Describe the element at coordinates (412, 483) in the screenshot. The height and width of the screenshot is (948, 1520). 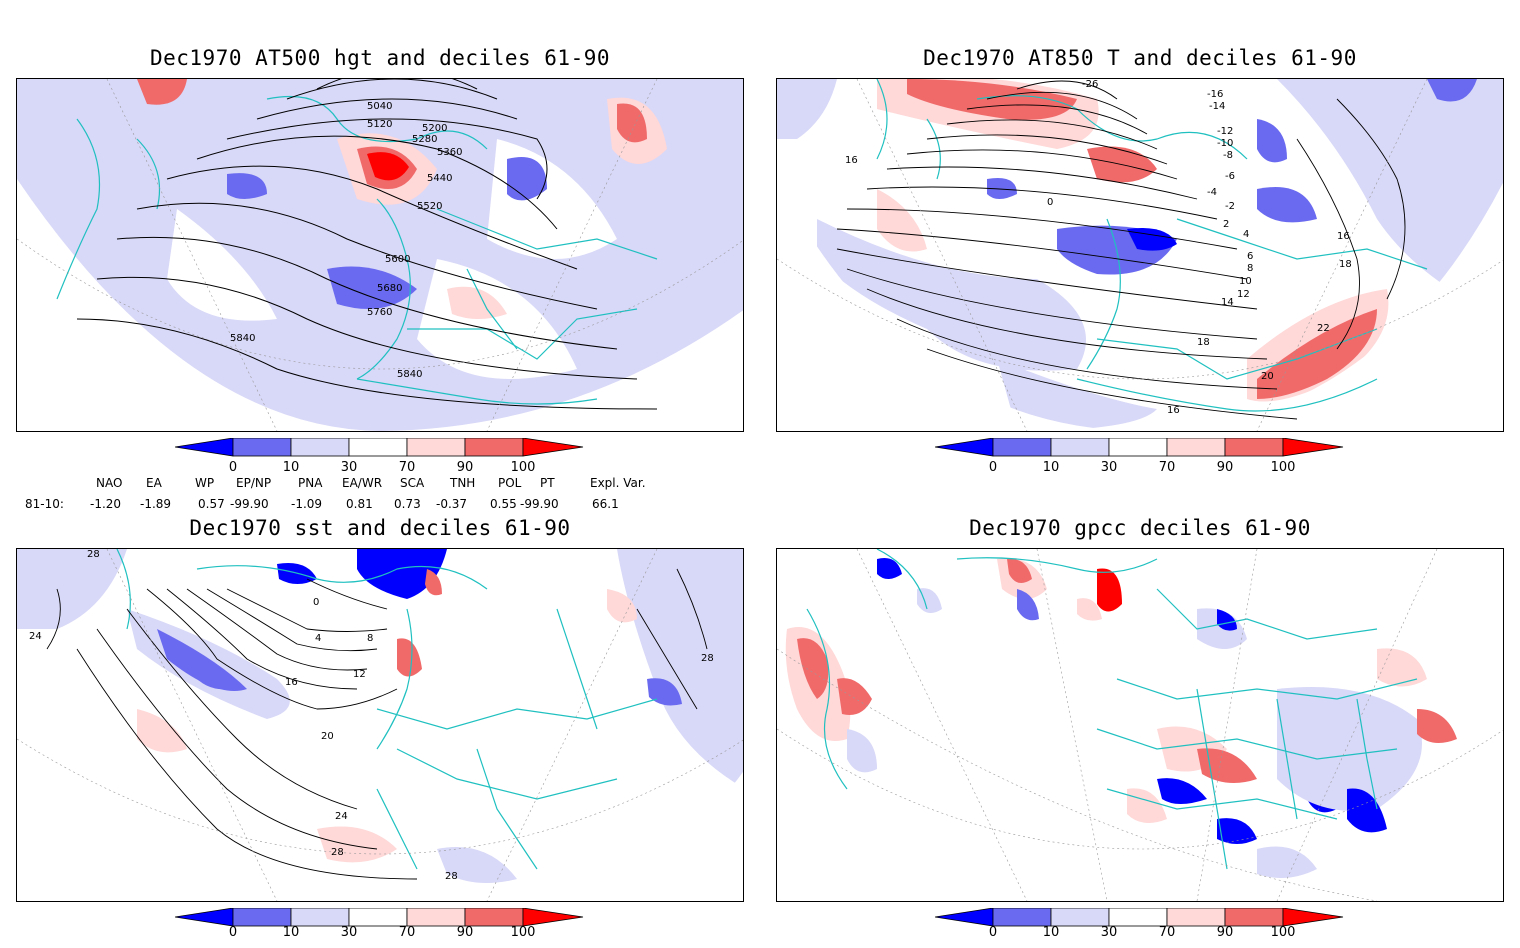
I see `index-header: SCA` at that location.